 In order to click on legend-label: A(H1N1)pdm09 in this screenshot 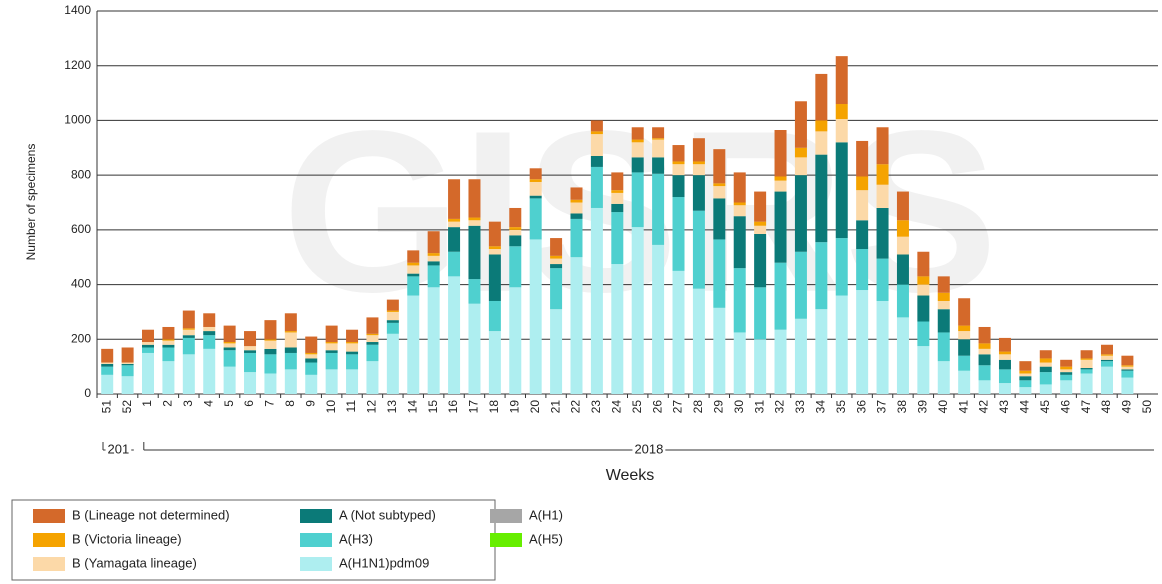, I will do `click(384, 562)`.